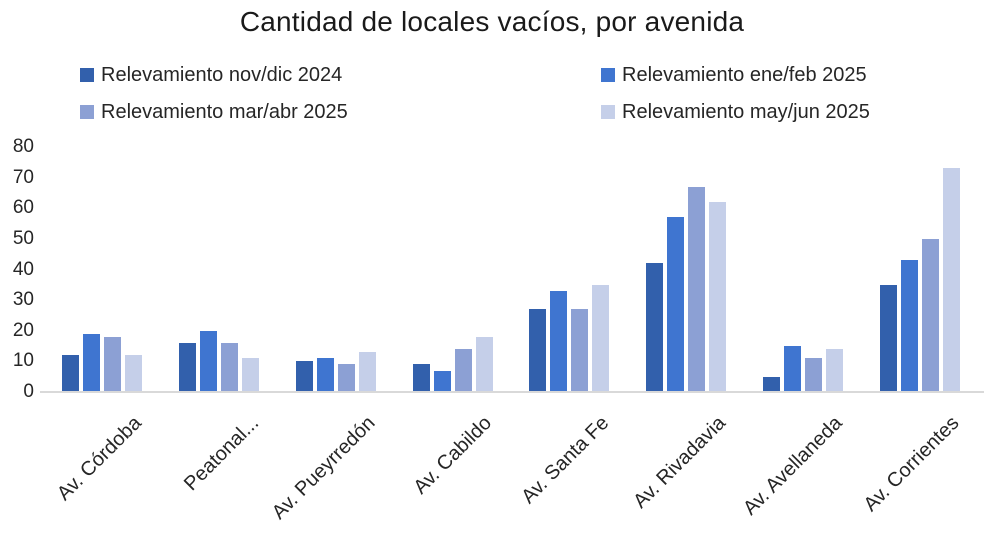 The height and width of the screenshot is (553, 984). Describe the element at coordinates (23, 177) in the screenshot. I see `y-tick-label: 70` at that location.